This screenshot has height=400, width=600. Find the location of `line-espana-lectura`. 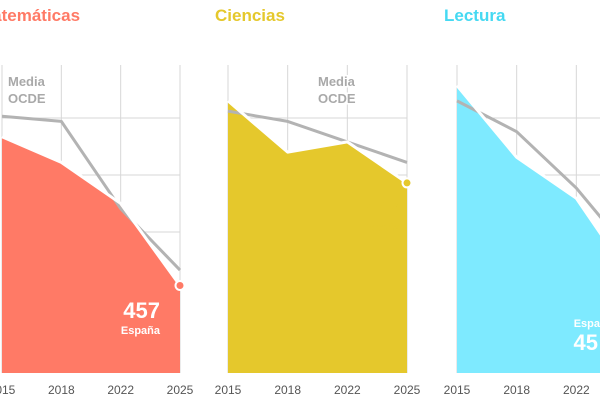

line-espana-lectura is located at coordinates (527, 160).